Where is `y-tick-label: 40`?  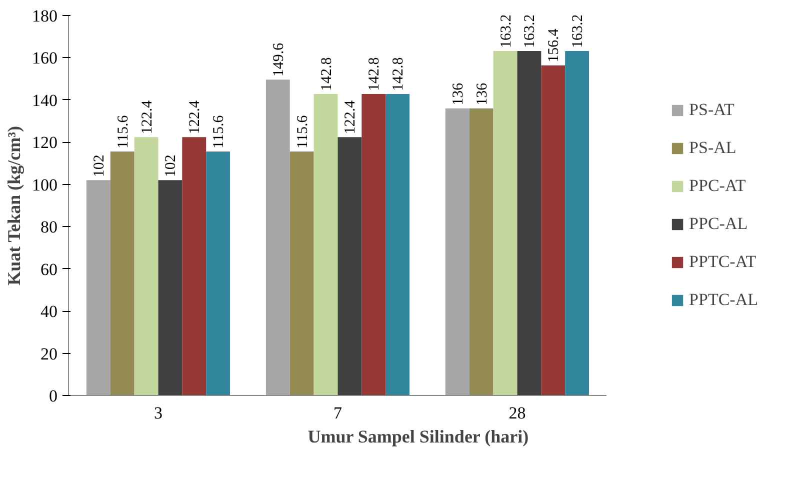 y-tick-label: 40 is located at coordinates (49, 312).